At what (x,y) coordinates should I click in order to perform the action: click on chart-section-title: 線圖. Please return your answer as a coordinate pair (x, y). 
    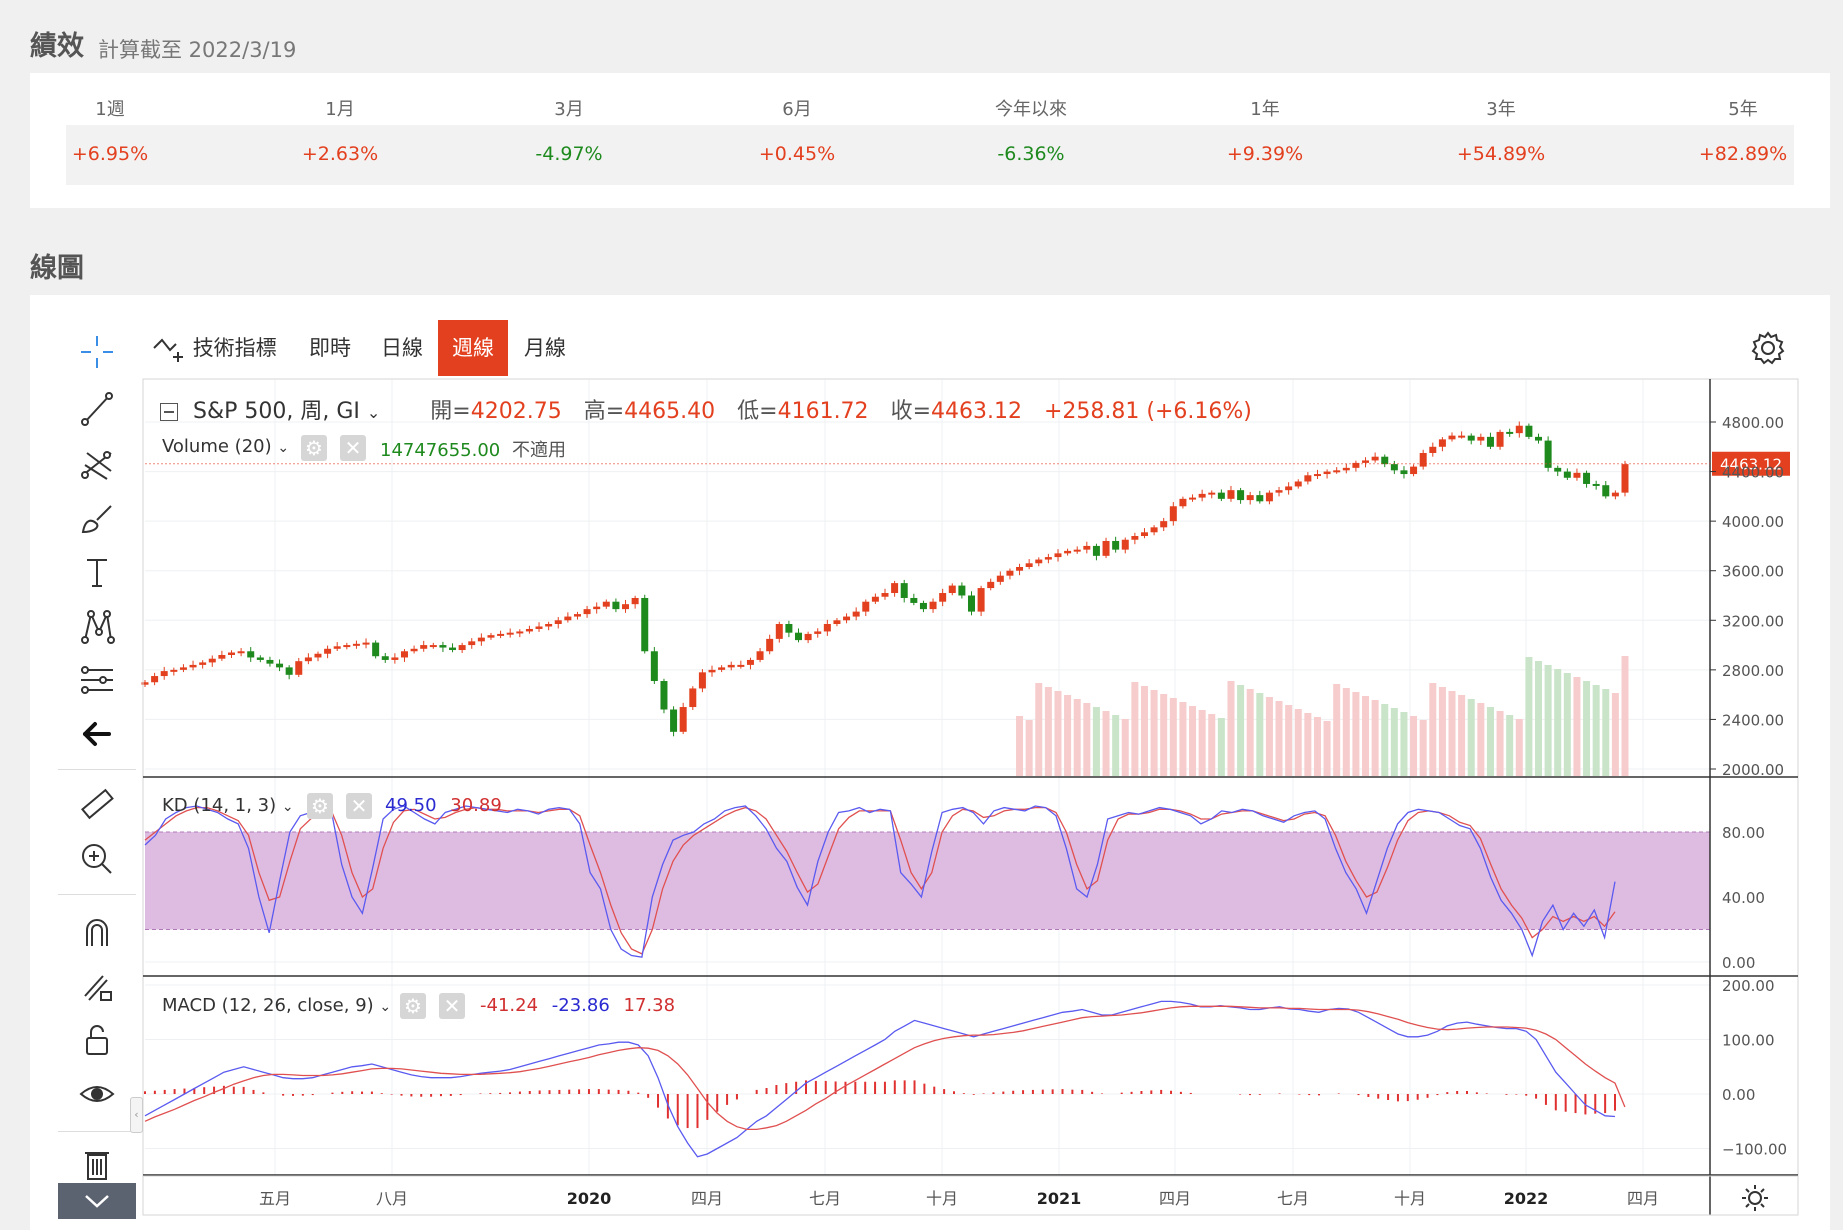
    Looking at the image, I should click on (57, 268).